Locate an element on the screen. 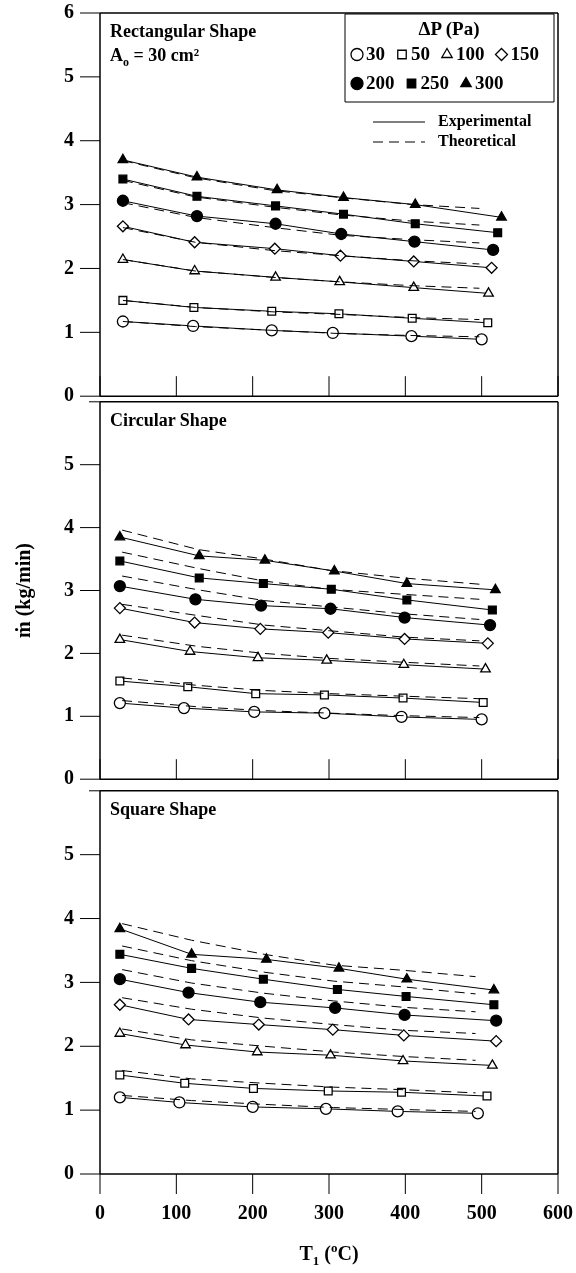 The height and width of the screenshot is (1273, 576). legend-label: 30 is located at coordinates (375, 54).